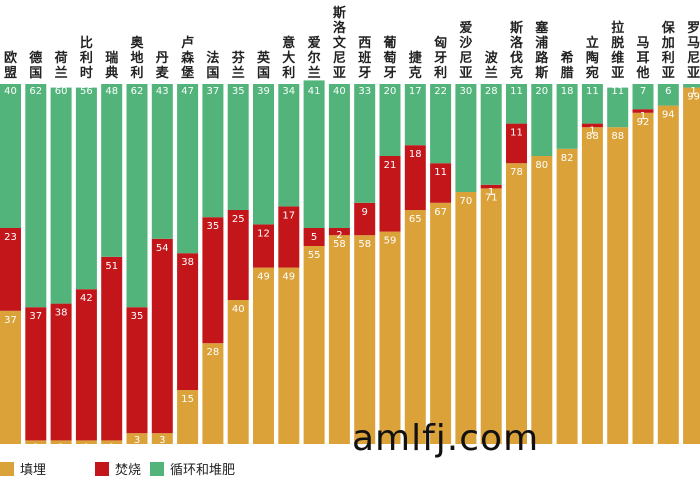 This screenshot has height=484, width=700. Describe the element at coordinates (364, 58) in the screenshot. I see `category-label: 班` at that location.